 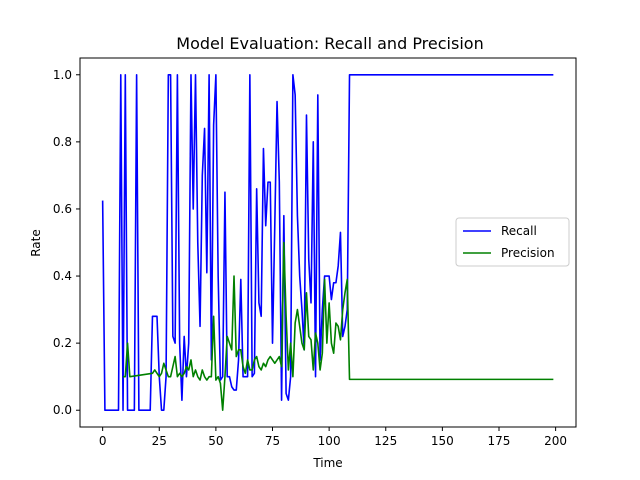 I want to click on x-tick-label: 200, so click(x=555, y=441).